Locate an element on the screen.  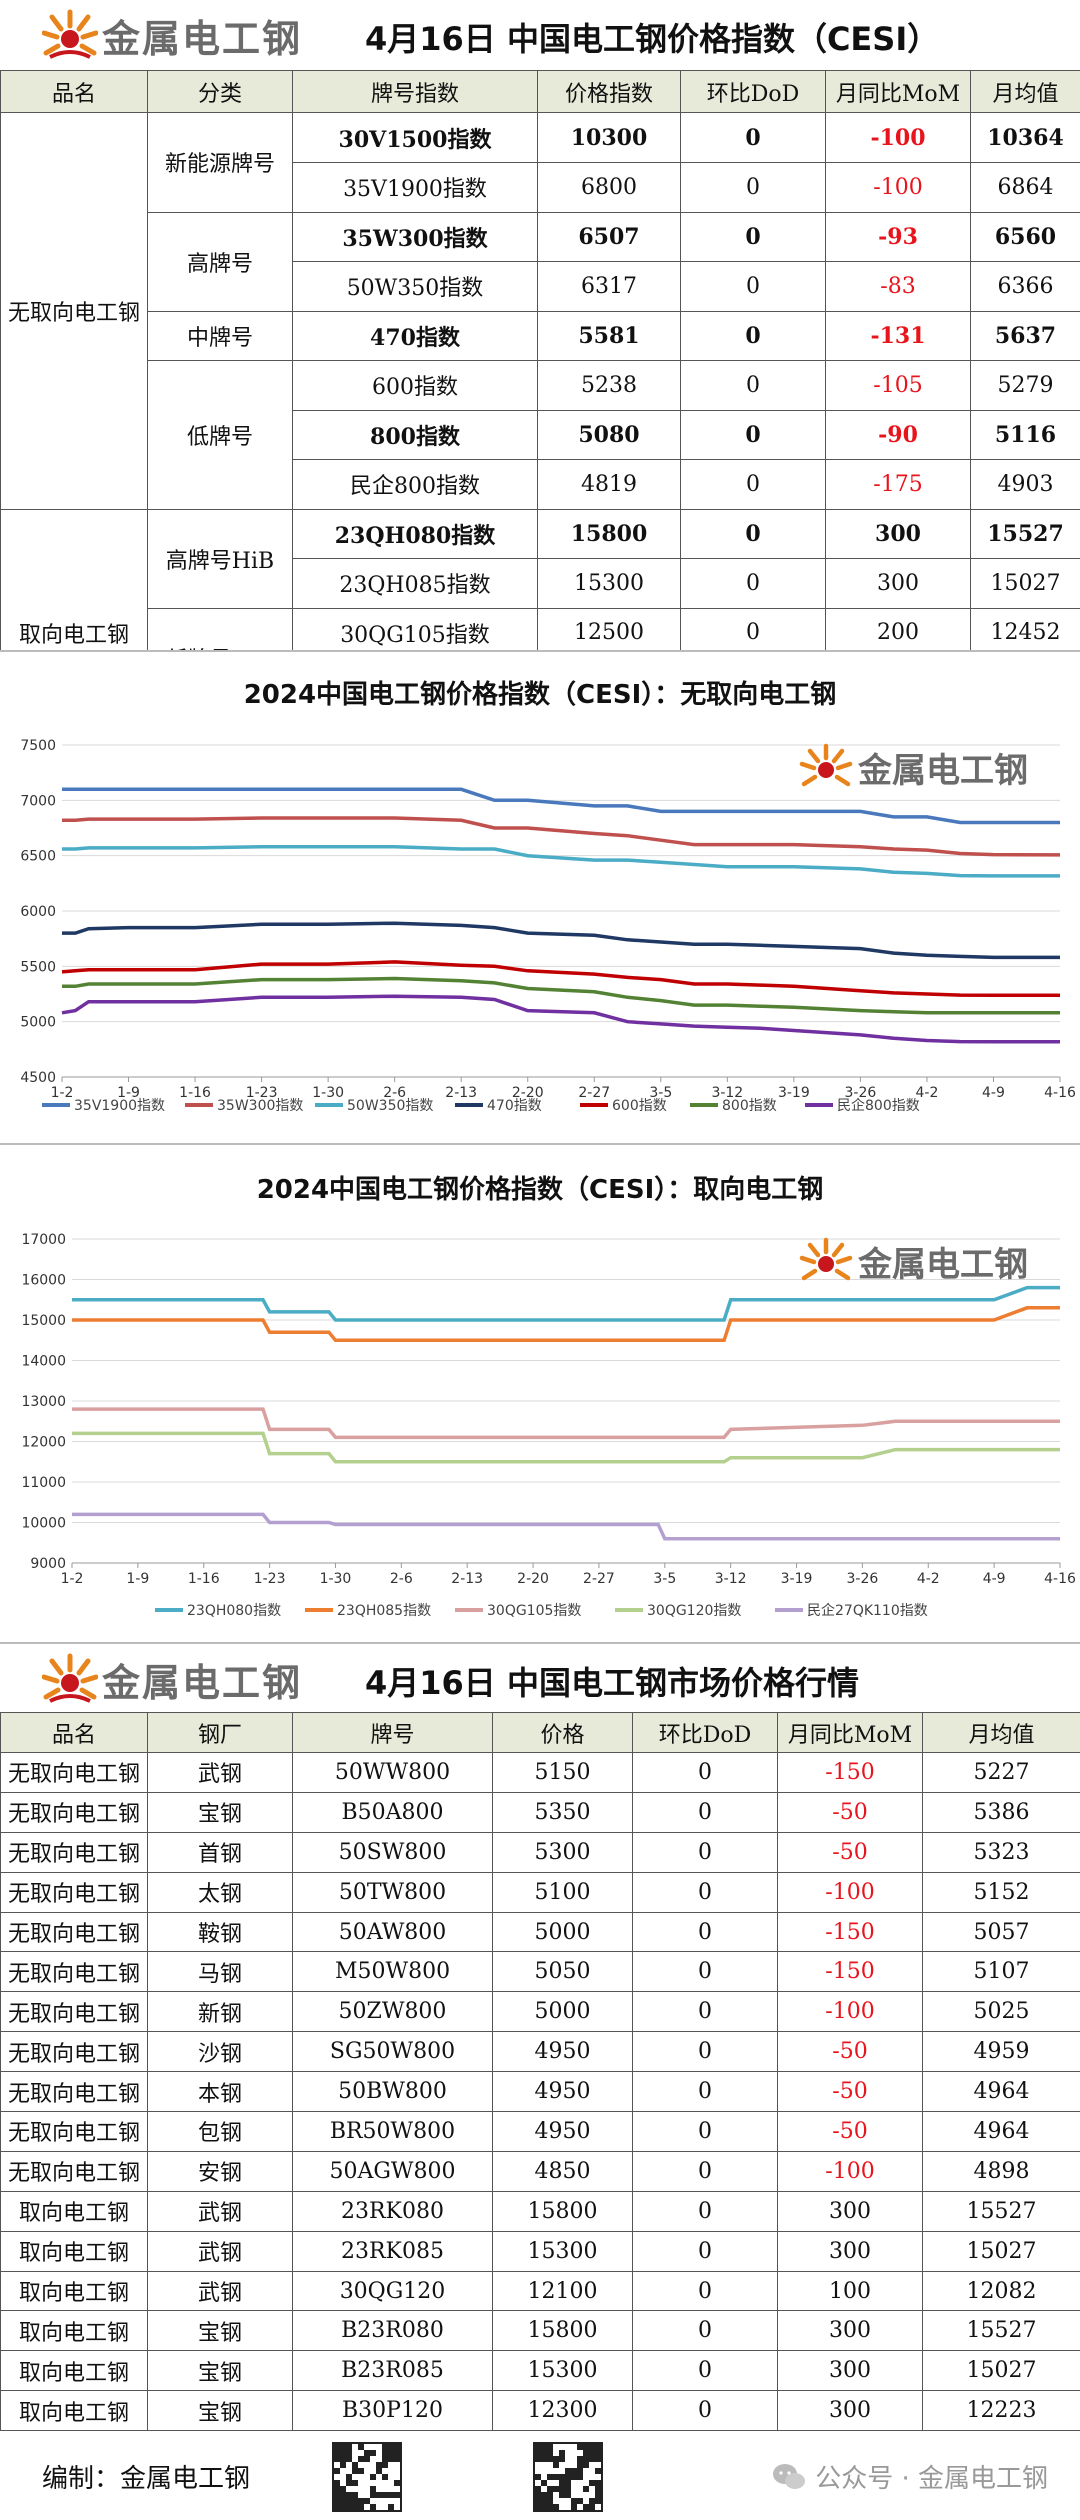
logo: 金属电工钢 is located at coordinates (172, 35).